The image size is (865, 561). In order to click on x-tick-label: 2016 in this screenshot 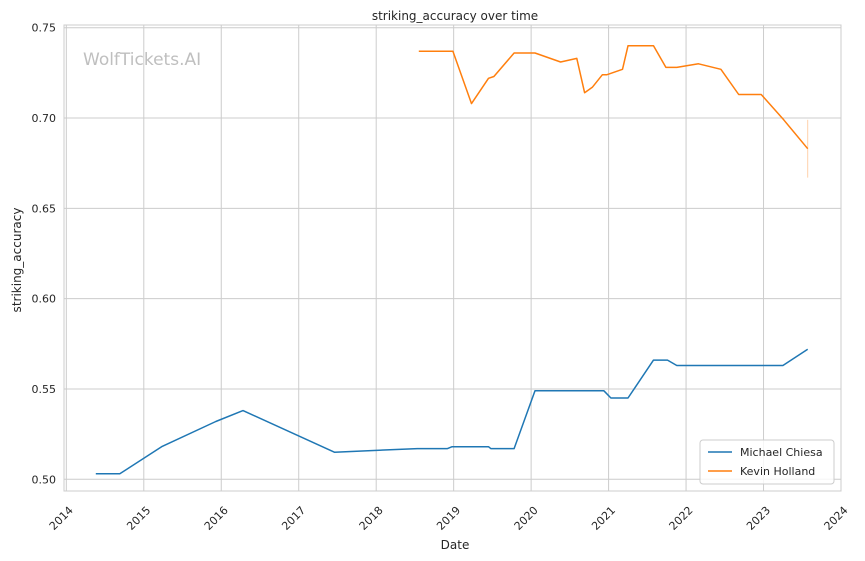, I will do `click(216, 518)`.